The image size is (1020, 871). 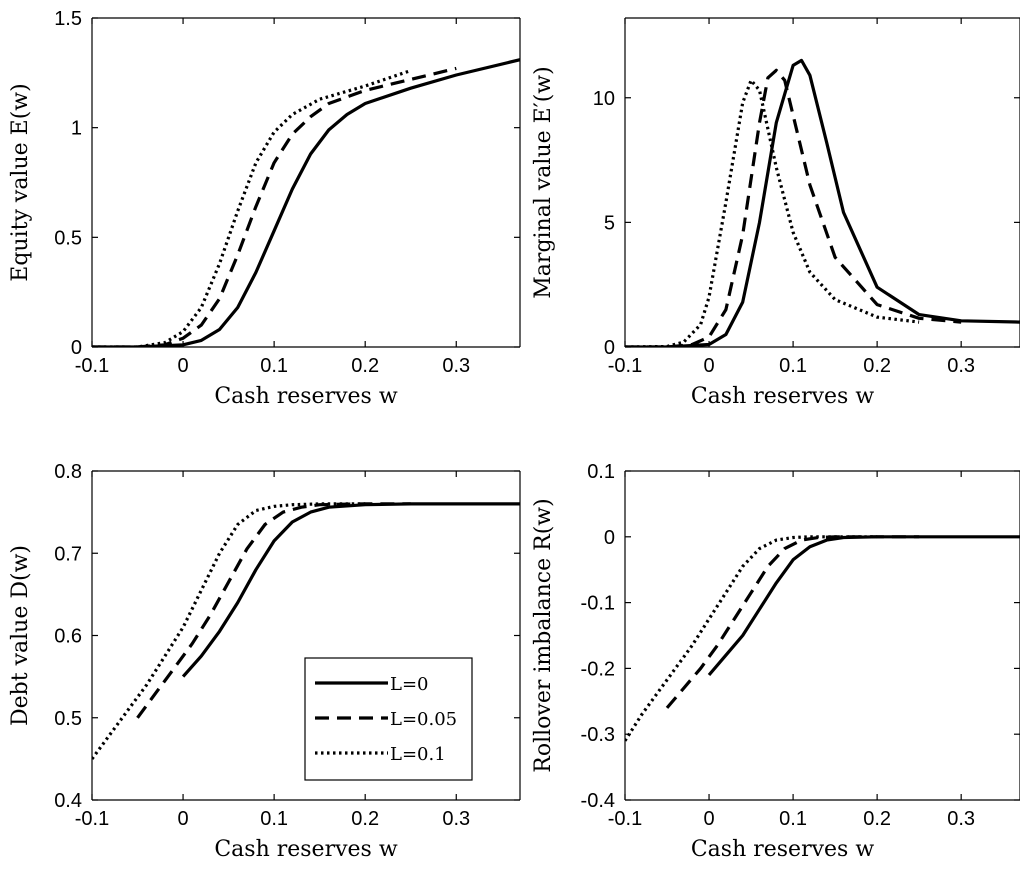 I want to click on legend: L=0 L=0.05 L=0.1, so click(x=388, y=719).